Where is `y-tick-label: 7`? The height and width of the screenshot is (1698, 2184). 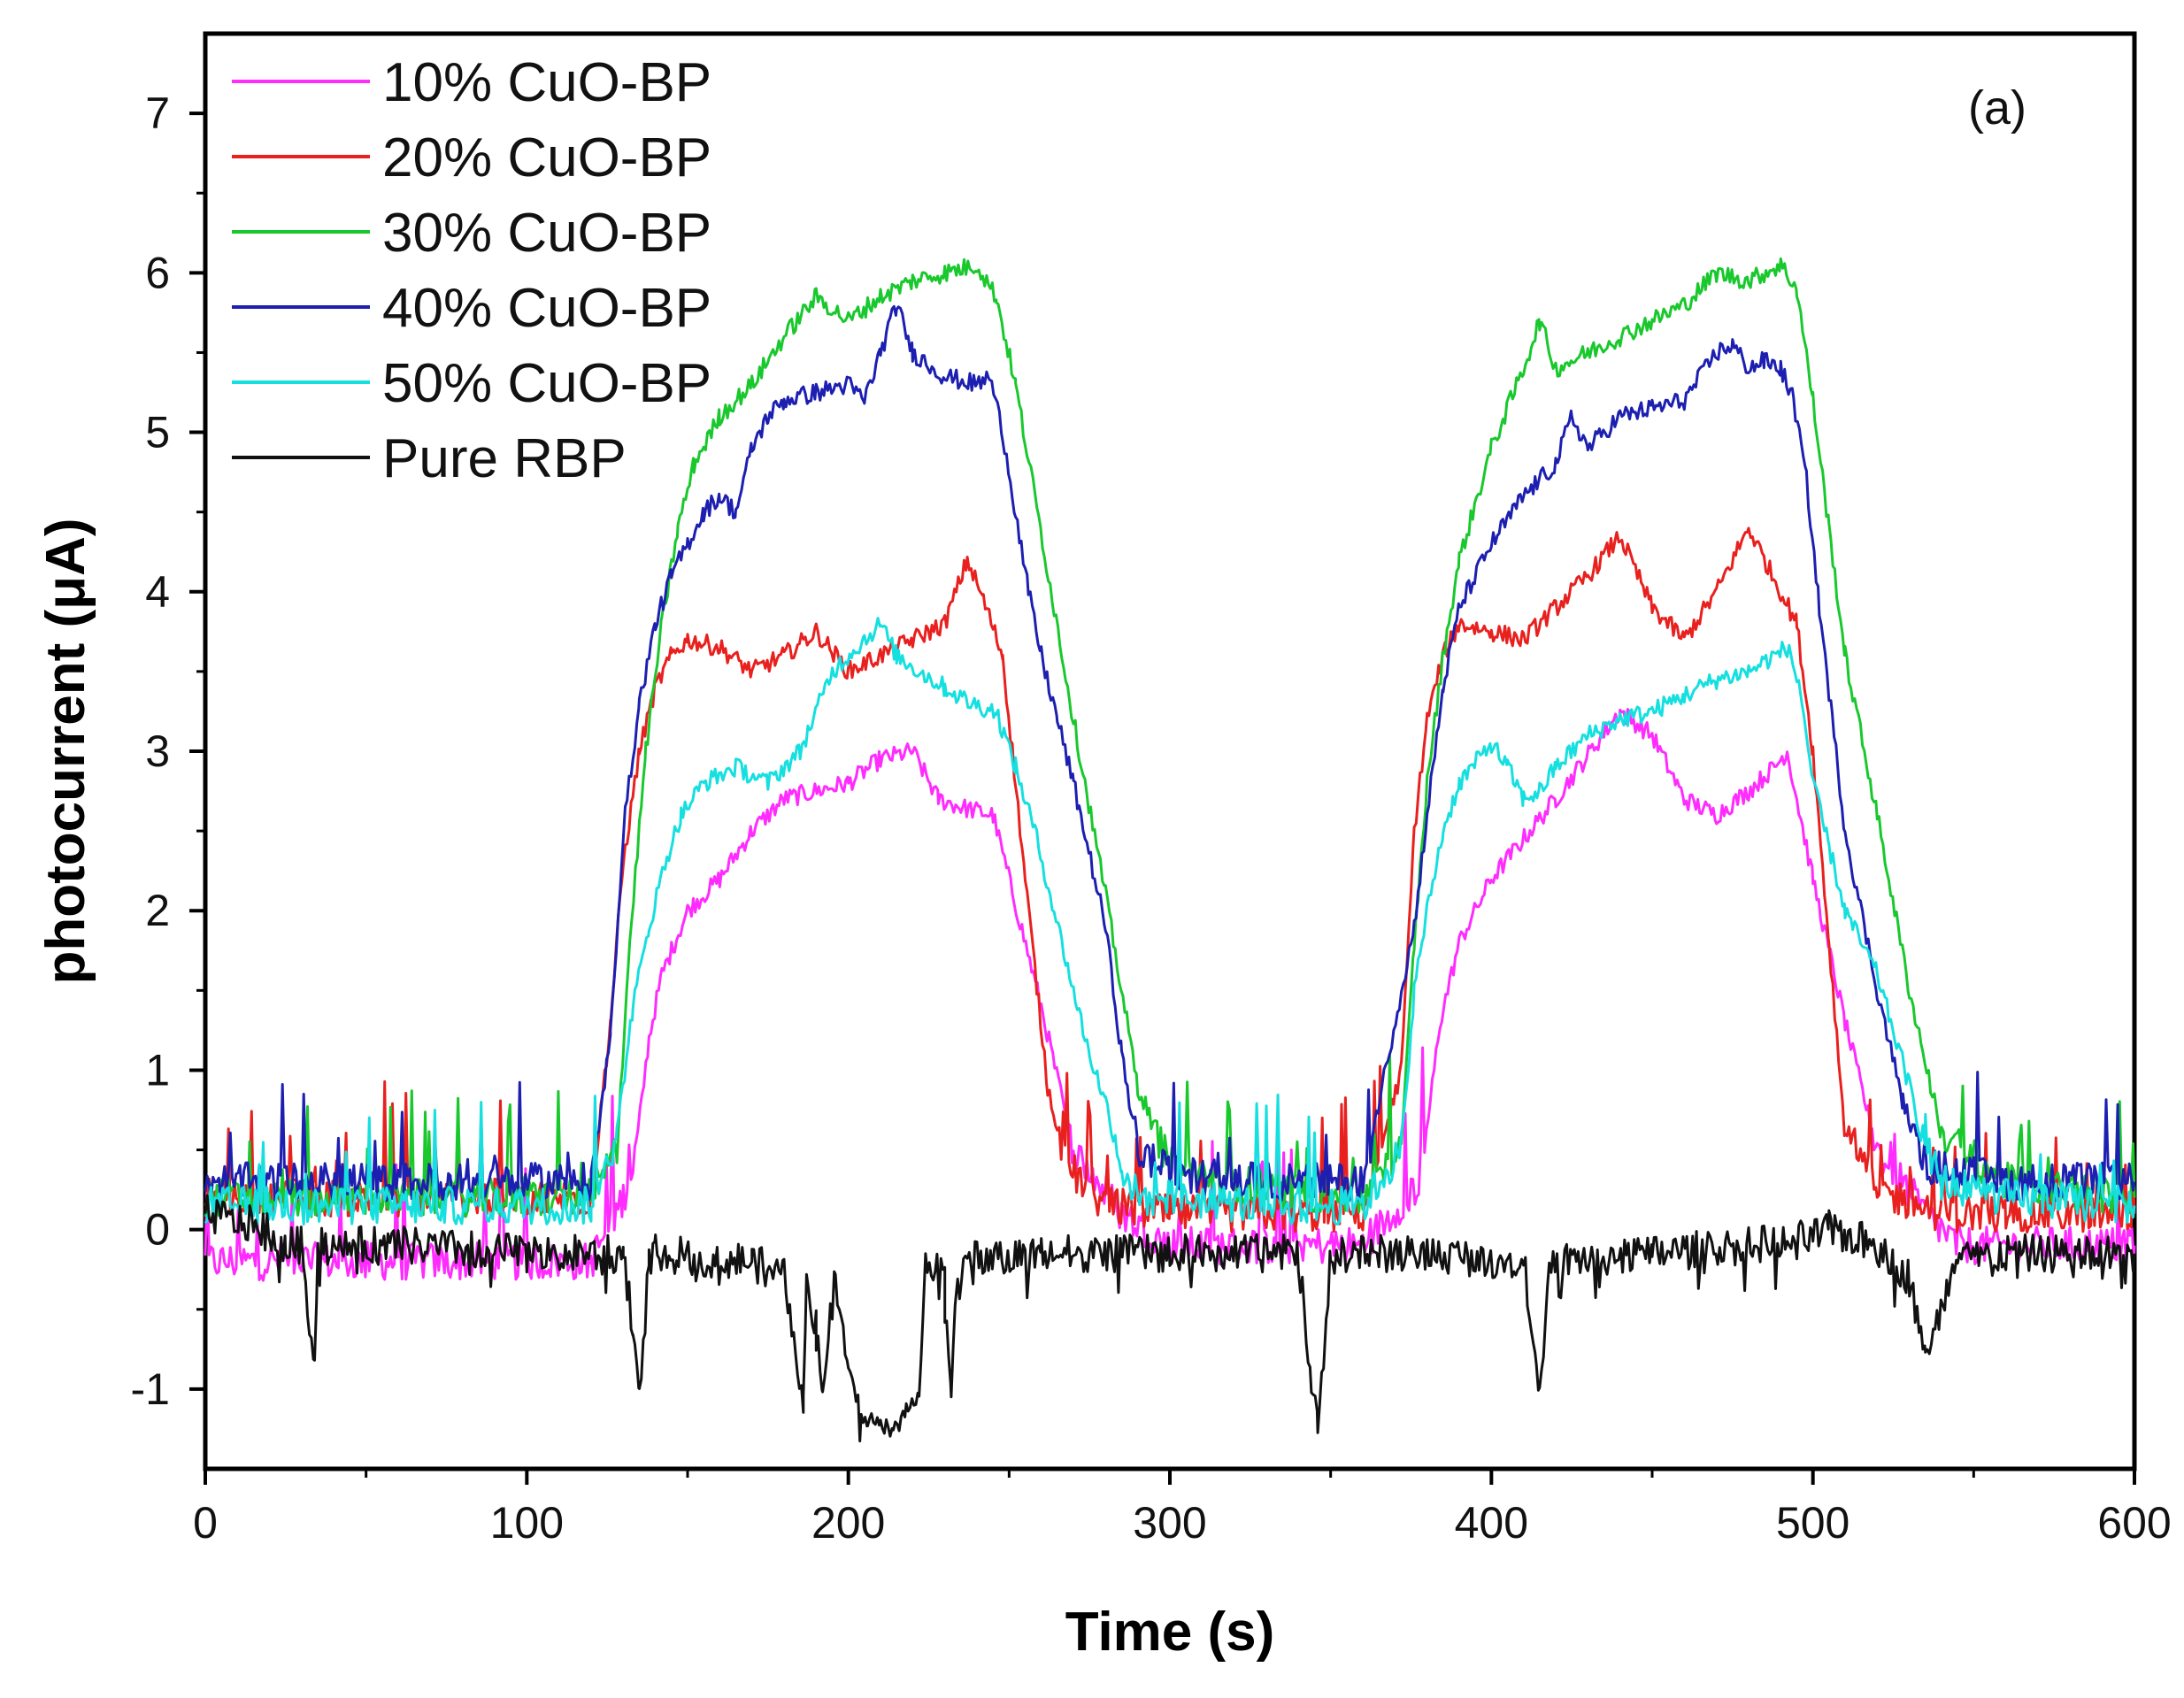 y-tick-label: 7 is located at coordinates (157, 113).